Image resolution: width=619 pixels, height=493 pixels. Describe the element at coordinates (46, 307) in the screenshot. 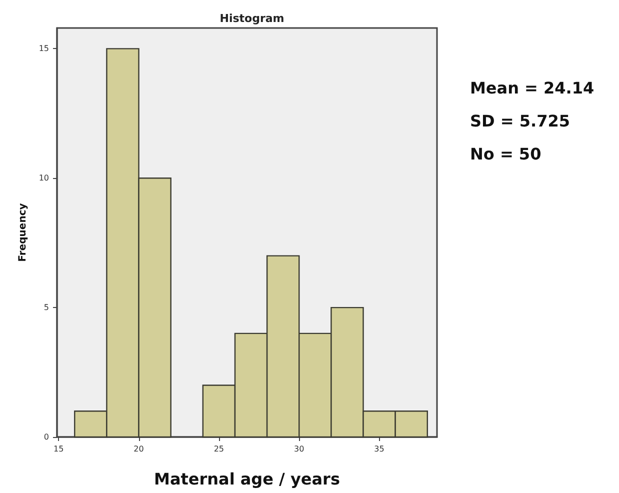

I see `y-tick-label: 5` at that location.